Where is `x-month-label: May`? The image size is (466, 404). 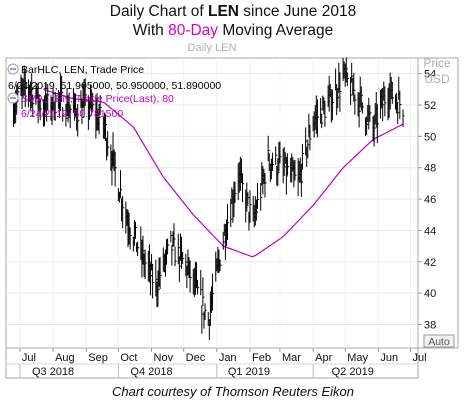 x-month-label: May is located at coordinates (357, 358).